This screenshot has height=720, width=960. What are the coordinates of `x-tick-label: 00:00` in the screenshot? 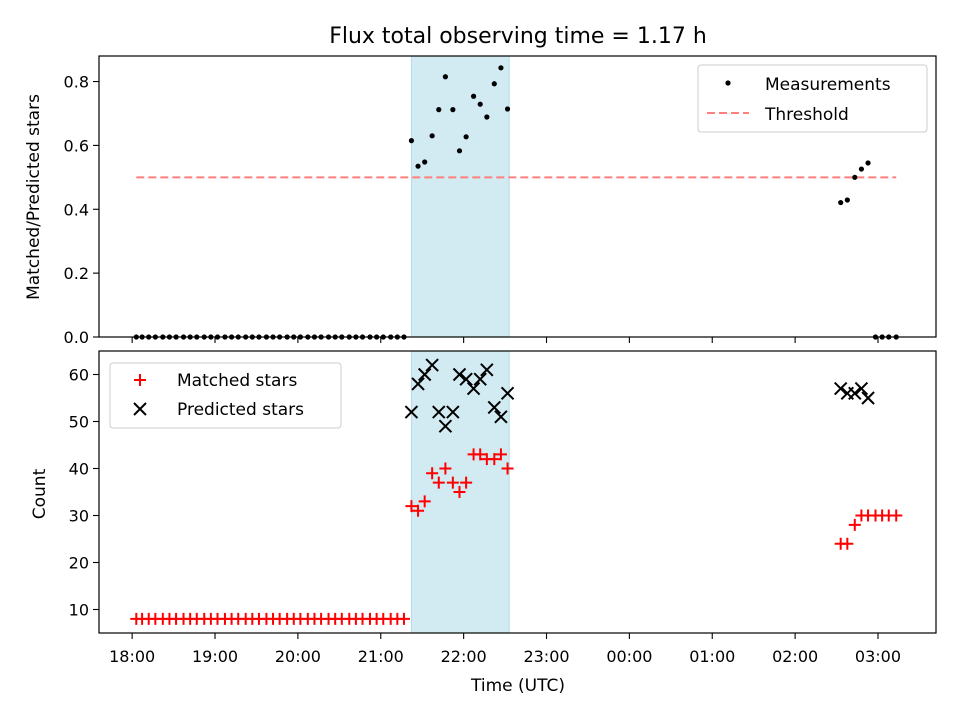 It's located at (629, 656).